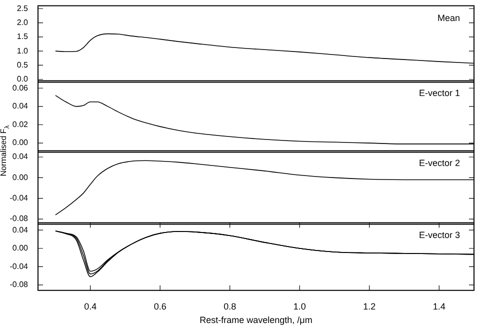  What do you see at coordinates (22, 65) in the screenshot?
I see `y-tick-label: 0.5` at bounding box center [22, 65].